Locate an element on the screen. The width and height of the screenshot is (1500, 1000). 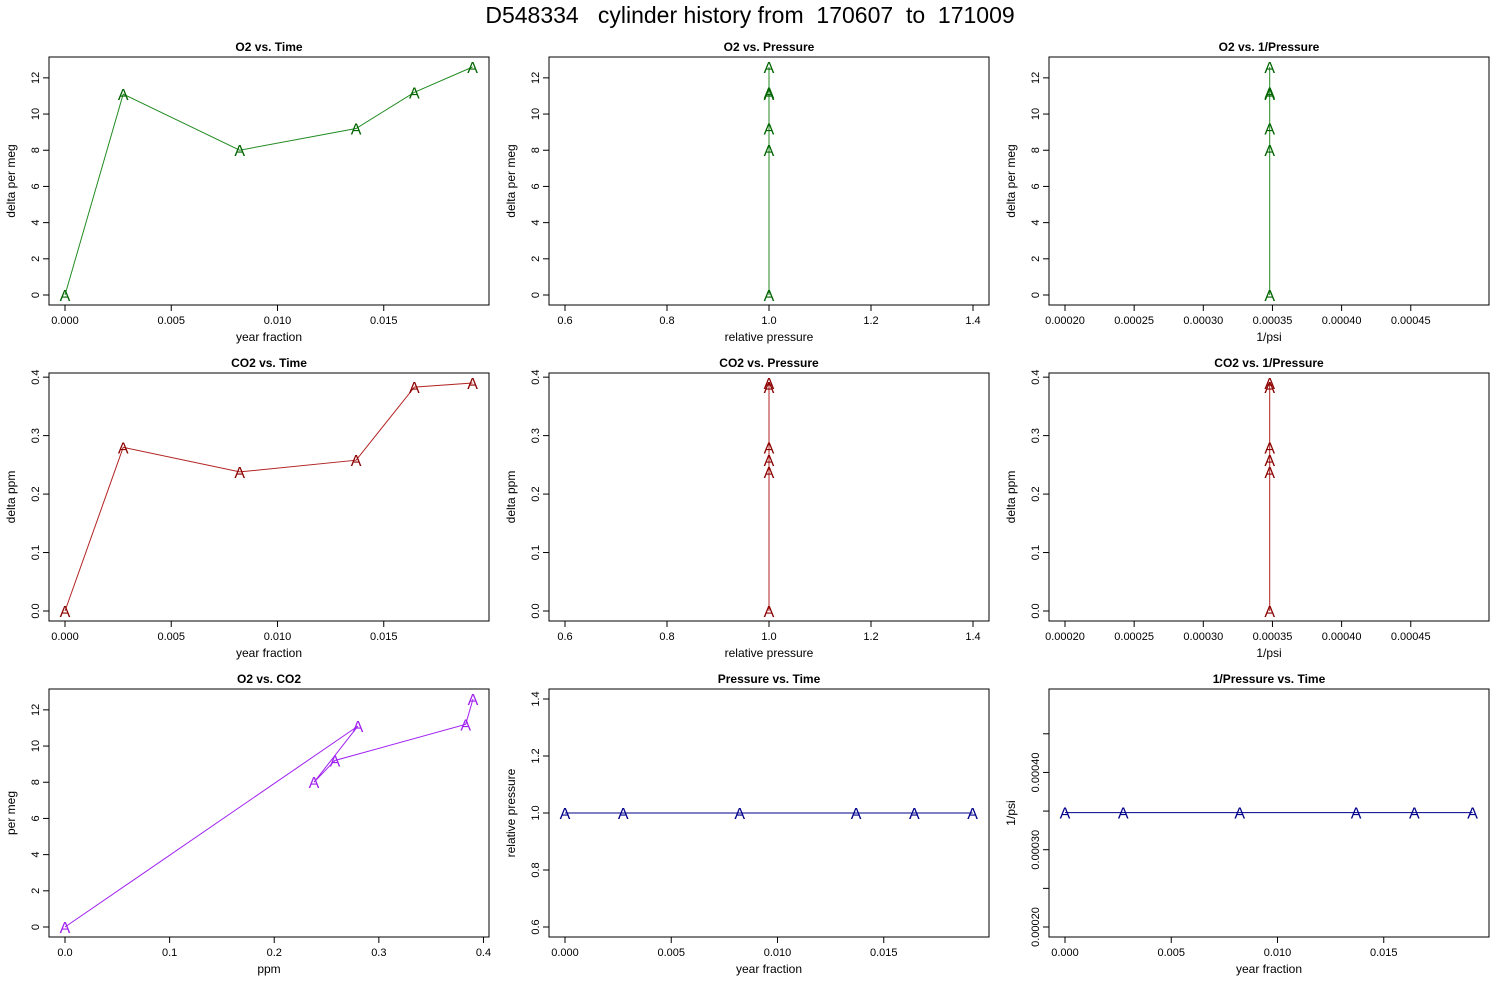
x-tick-label: 1.4 is located at coordinates (972, 637).